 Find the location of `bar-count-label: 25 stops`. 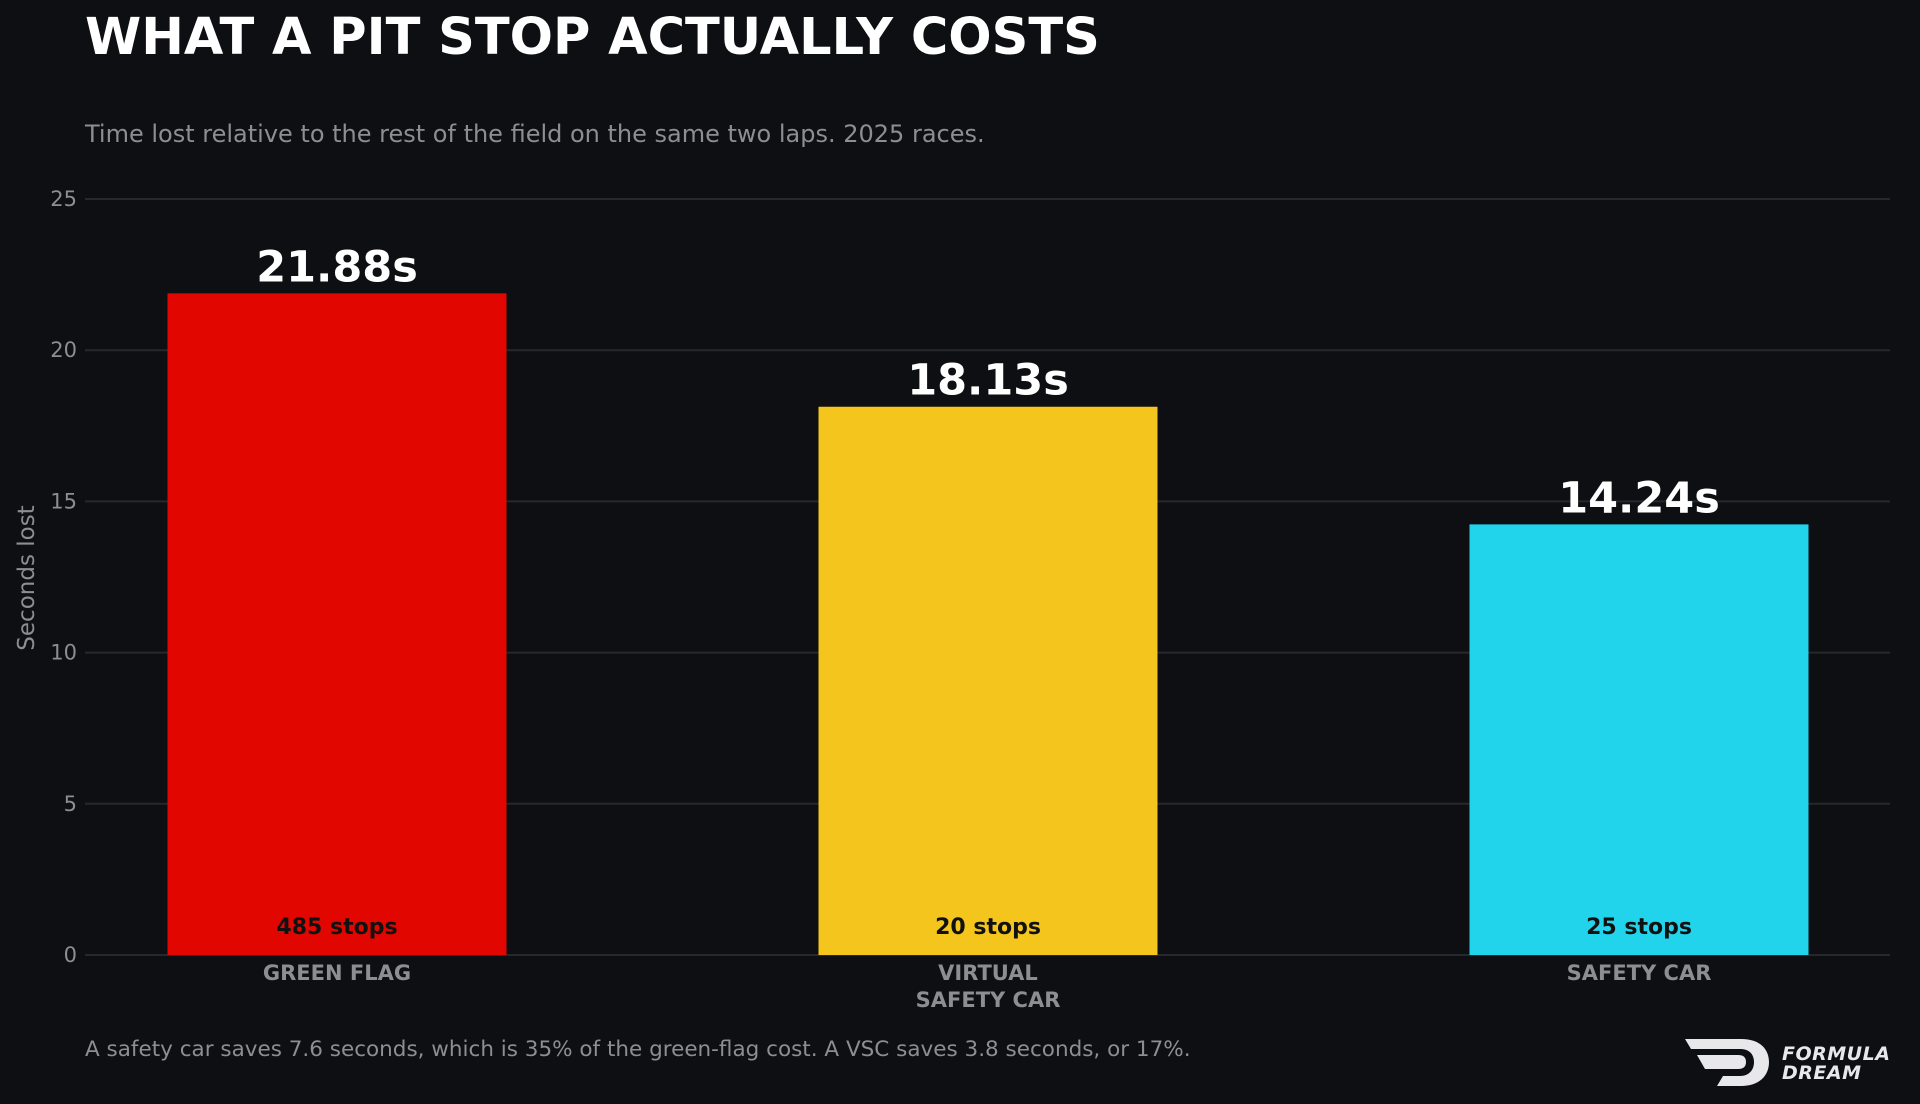

bar-count-label: 25 stops is located at coordinates (1639, 927).